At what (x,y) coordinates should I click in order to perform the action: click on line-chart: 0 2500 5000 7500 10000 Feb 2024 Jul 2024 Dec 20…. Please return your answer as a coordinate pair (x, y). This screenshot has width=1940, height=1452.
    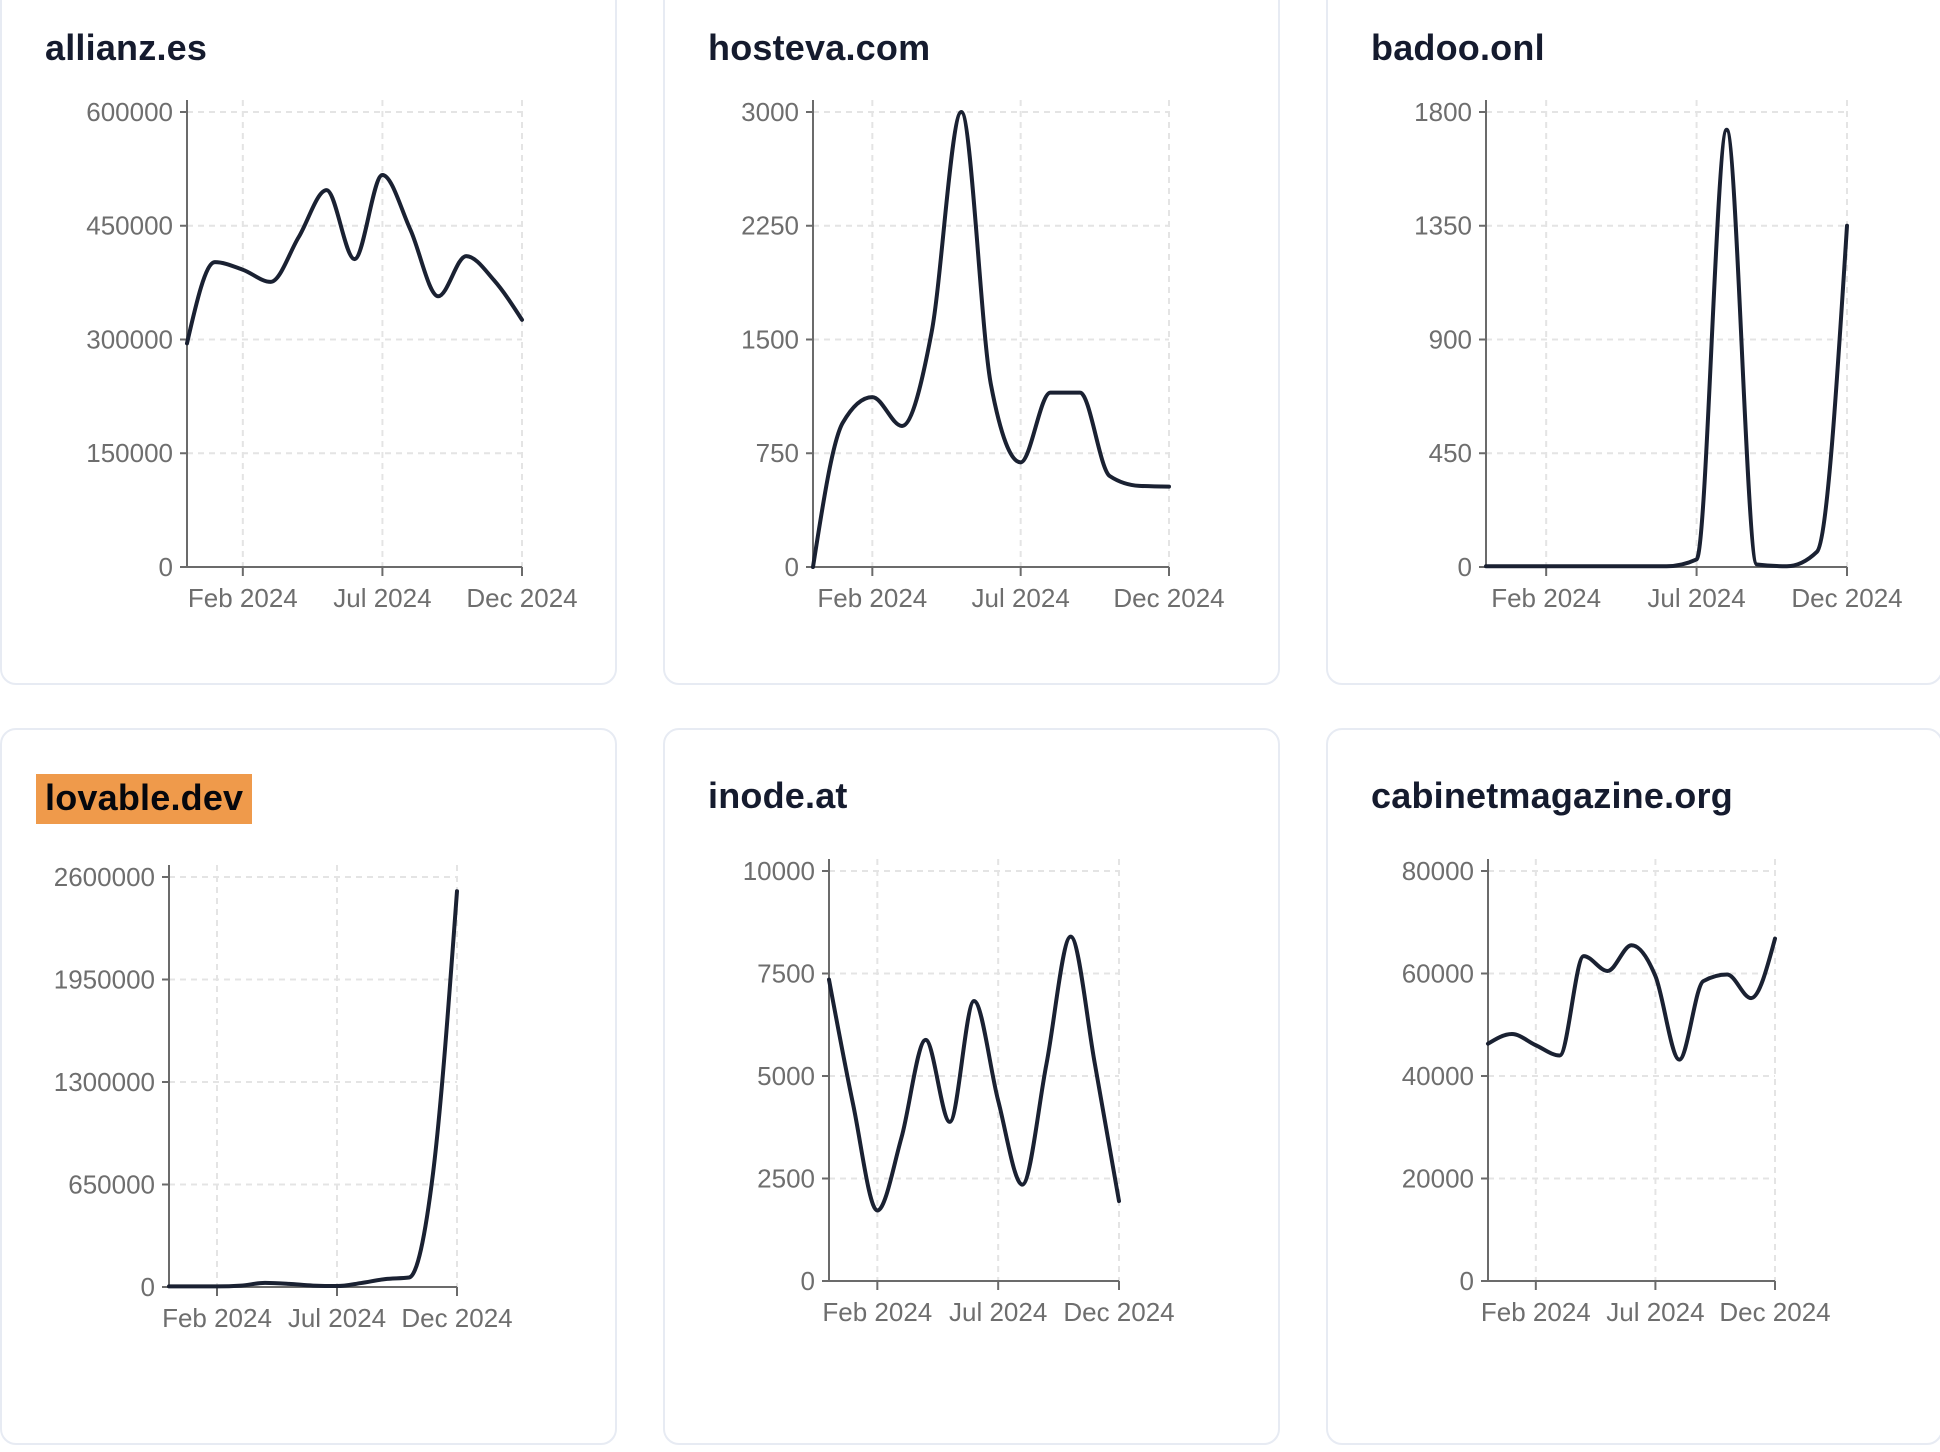
    Looking at the image, I should click on (959, 1091).